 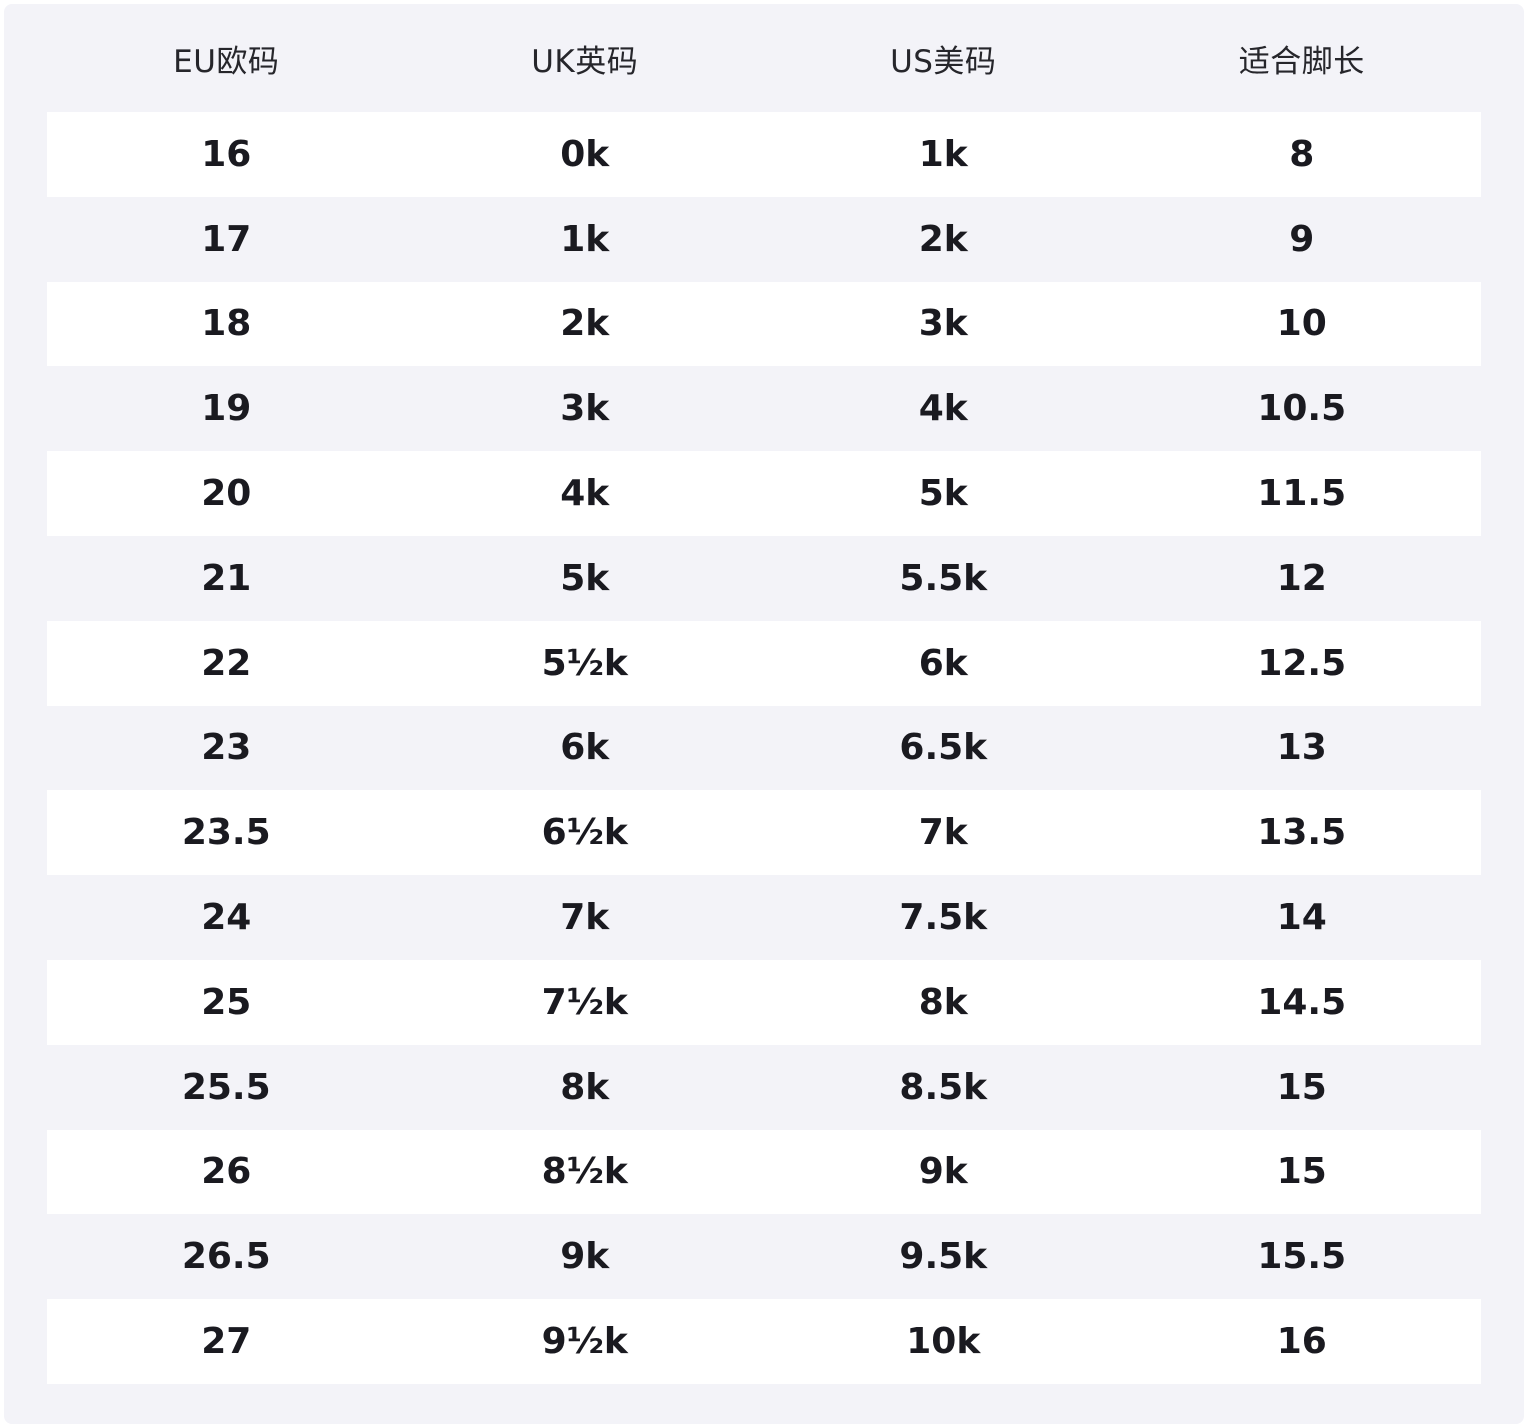 I want to click on table-cell: 8.5k, so click(x=943, y=1087).